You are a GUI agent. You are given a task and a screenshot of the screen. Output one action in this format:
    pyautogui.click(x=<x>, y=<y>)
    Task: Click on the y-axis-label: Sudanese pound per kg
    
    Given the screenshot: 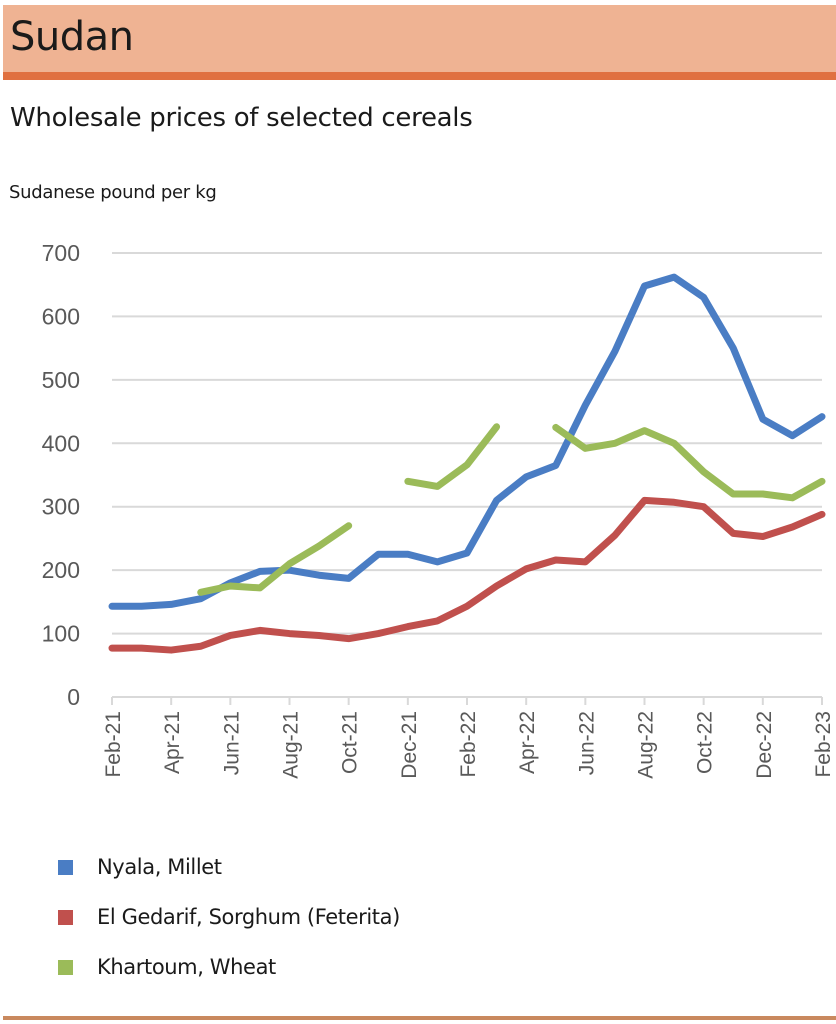 What is the action you would take?
    pyautogui.click(x=113, y=192)
    